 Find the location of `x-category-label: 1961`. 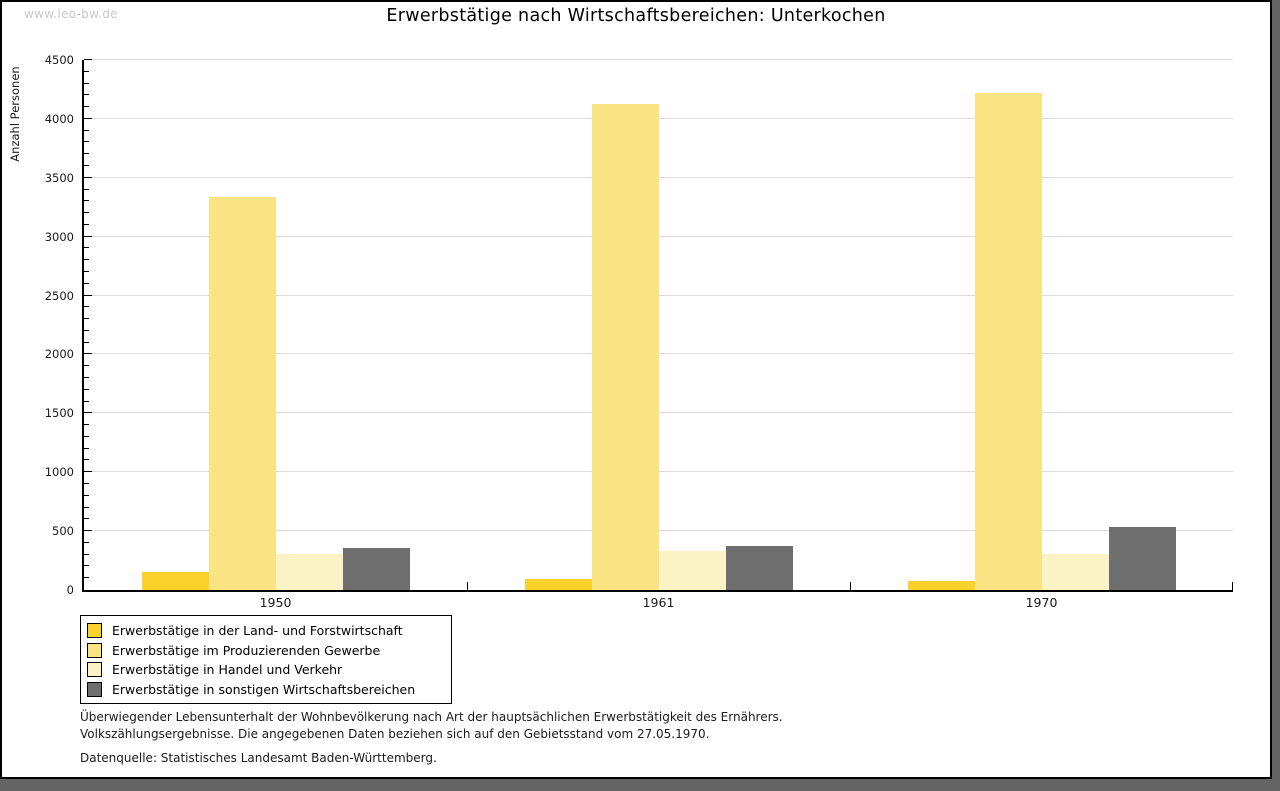

x-category-label: 1961 is located at coordinates (658, 602).